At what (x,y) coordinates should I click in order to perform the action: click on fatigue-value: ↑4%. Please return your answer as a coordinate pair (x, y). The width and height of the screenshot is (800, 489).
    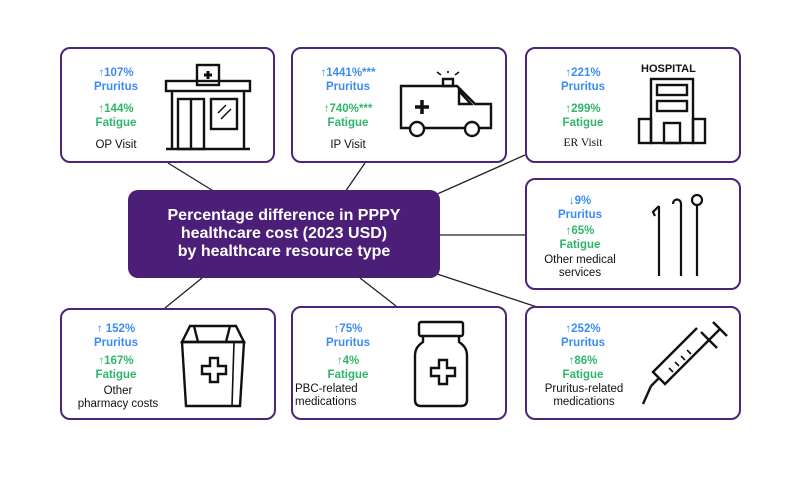
    Looking at the image, I should click on (348, 361).